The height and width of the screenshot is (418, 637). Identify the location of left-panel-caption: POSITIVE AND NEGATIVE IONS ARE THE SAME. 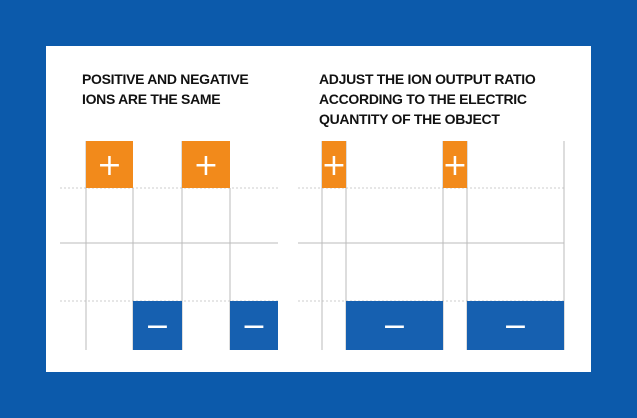
(165, 89).